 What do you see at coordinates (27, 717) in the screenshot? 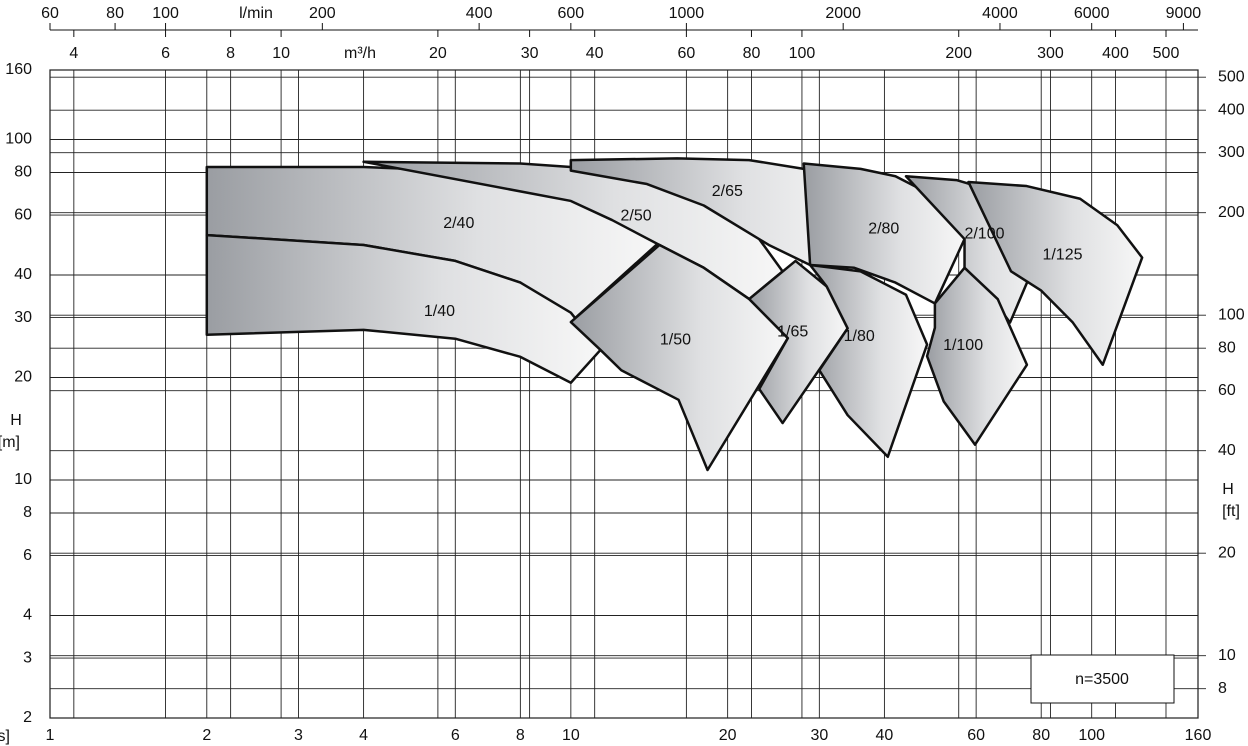
I see `y-tick-label: 2` at bounding box center [27, 717].